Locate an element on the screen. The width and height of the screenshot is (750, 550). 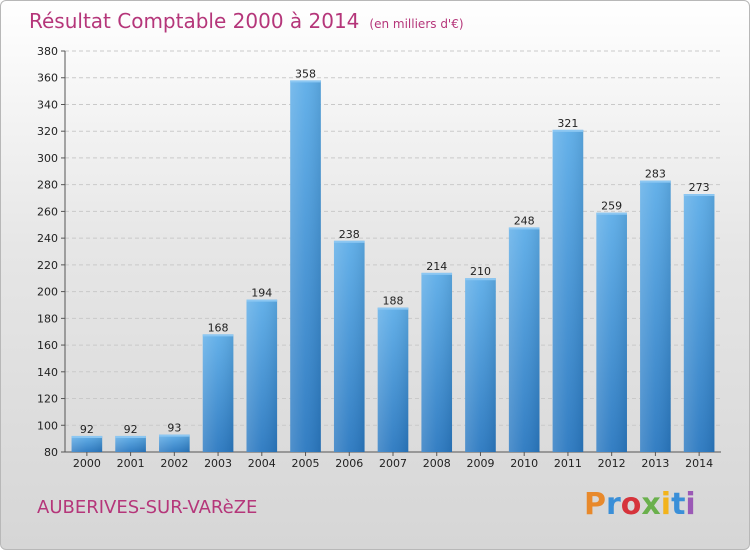
proxiti-logo: Proxiti is located at coordinates (640, 504).